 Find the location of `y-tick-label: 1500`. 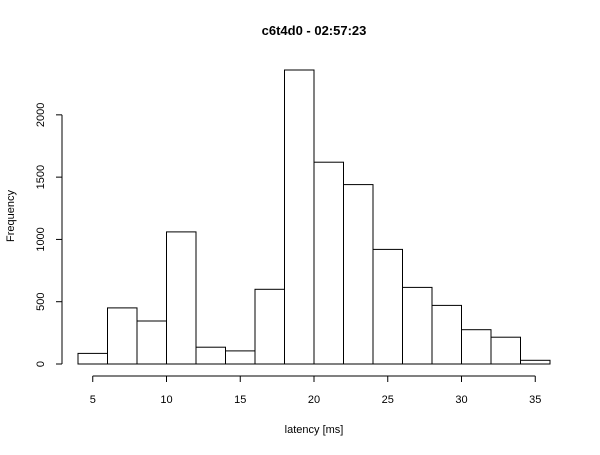

y-tick-label: 1500 is located at coordinates (41, 177).